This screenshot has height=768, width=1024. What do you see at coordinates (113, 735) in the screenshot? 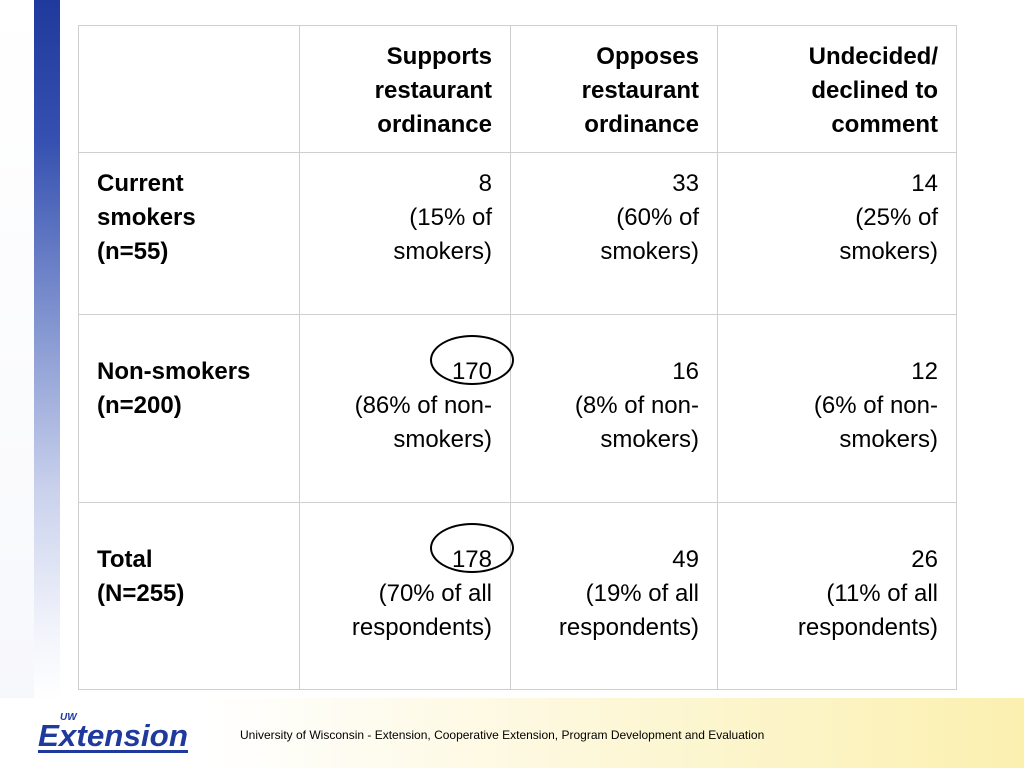
I see `svg-text: Extension` at bounding box center [113, 735].